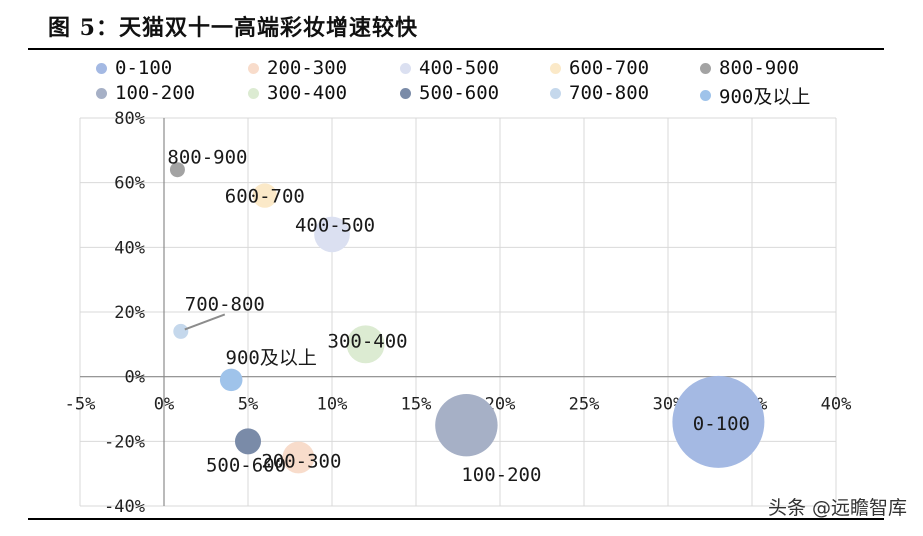  What do you see at coordinates (144, 68) in the screenshot?
I see `legend-label: 0-100` at bounding box center [144, 68].